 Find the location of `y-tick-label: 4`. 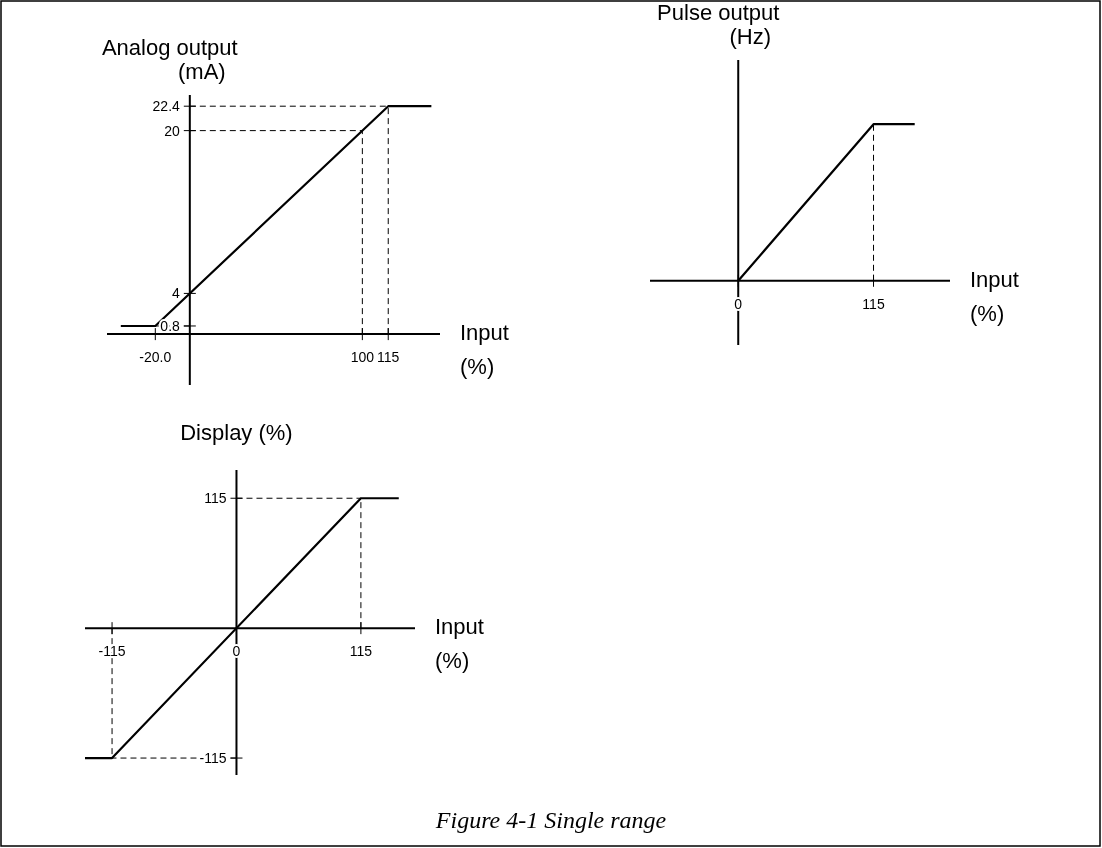

y-tick-label: 4 is located at coordinates (176, 293).